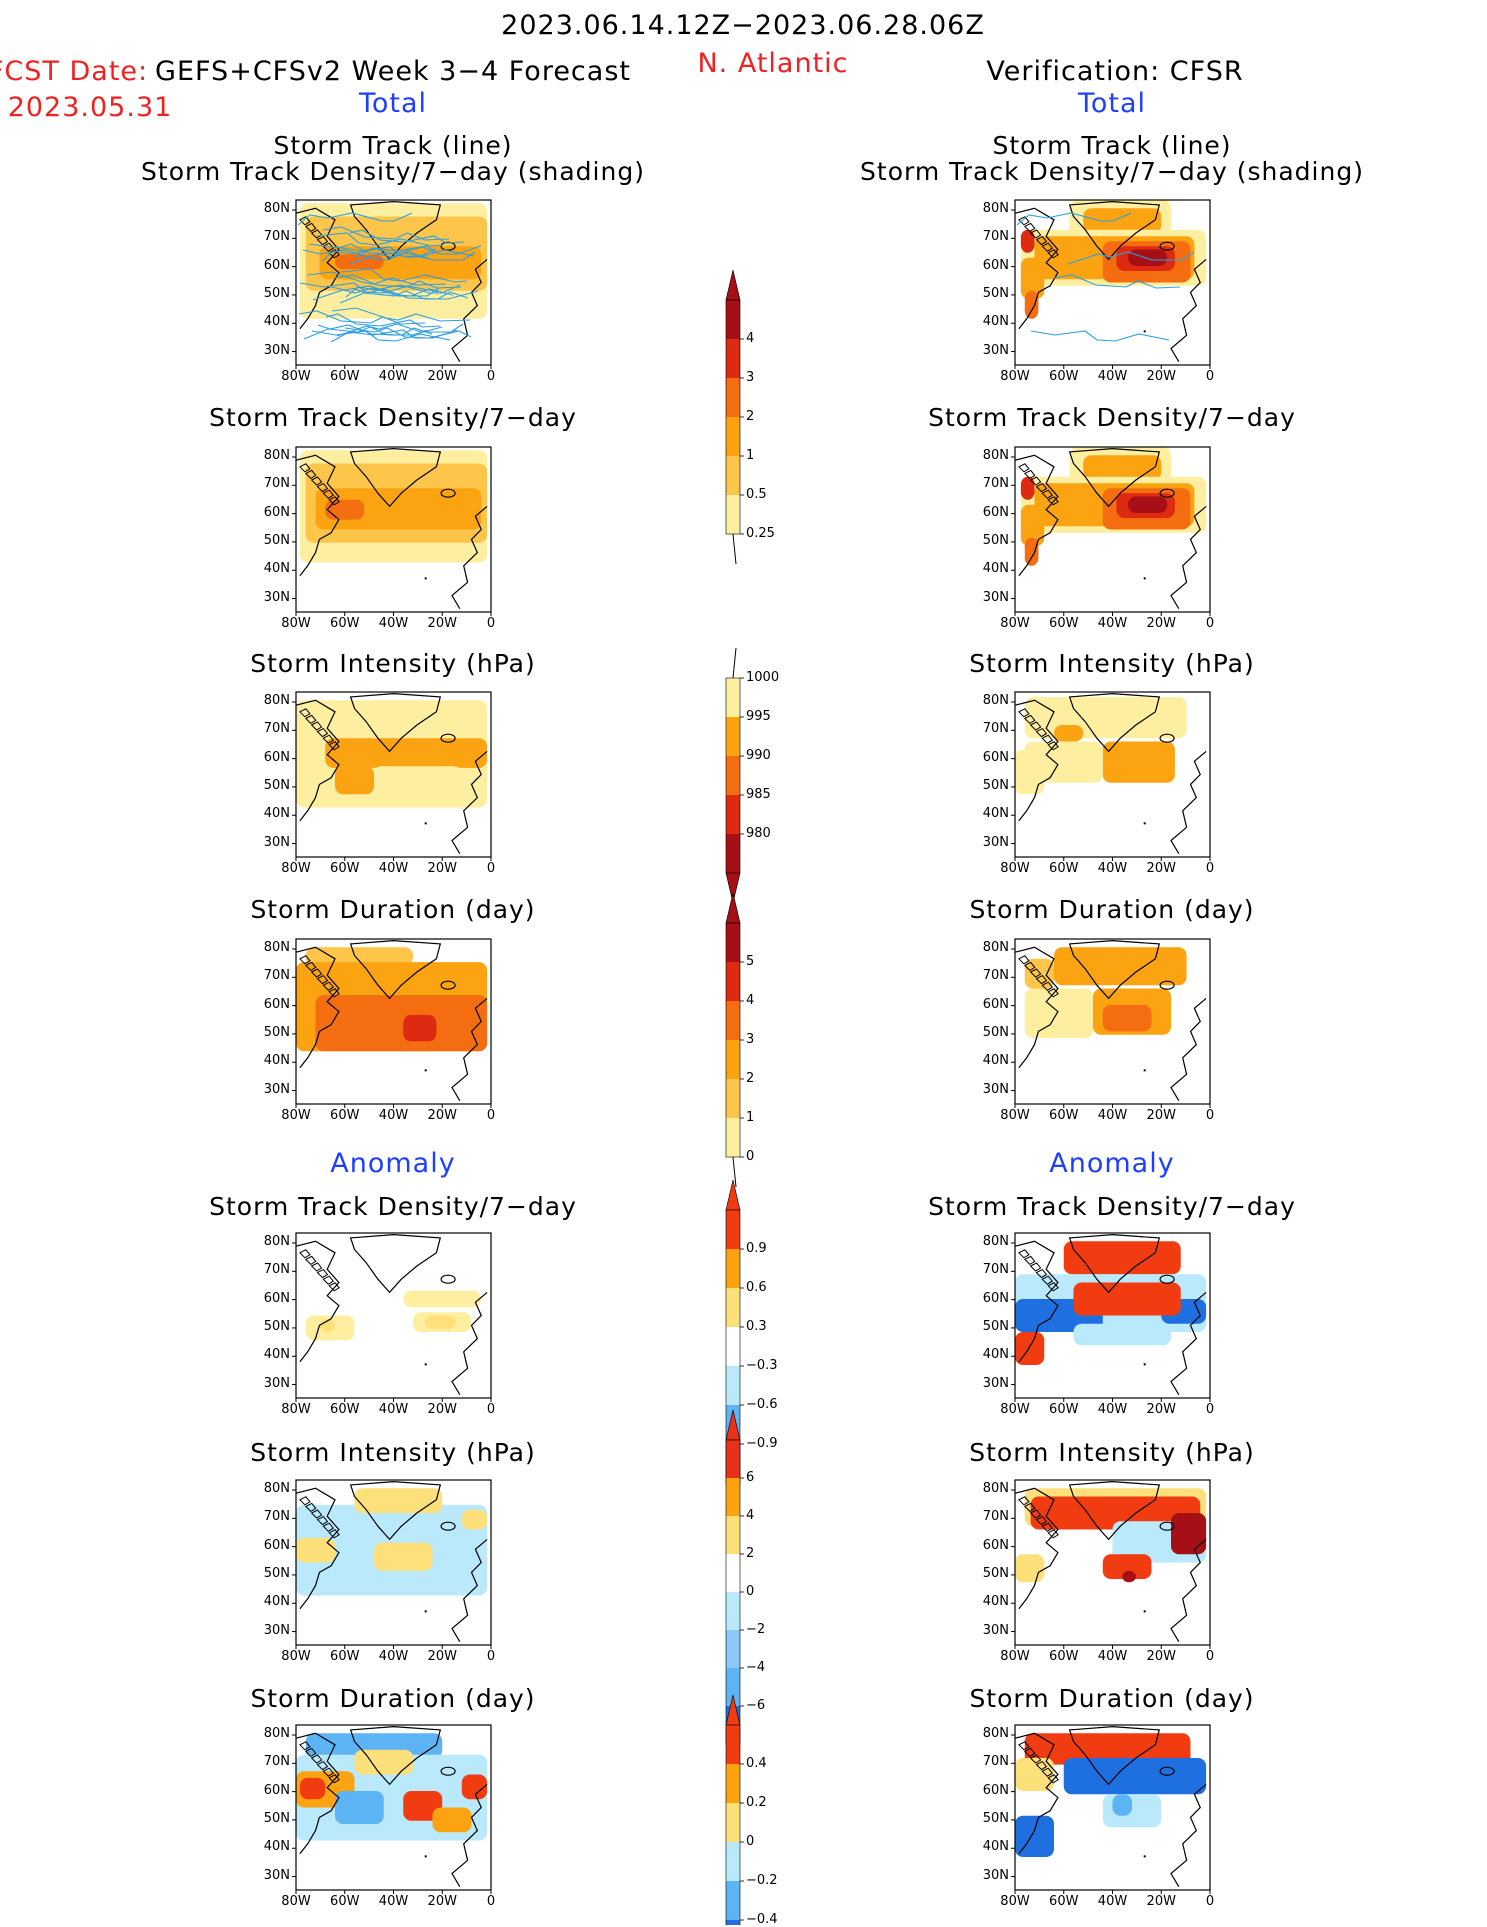  I want to click on colorbar-label: 0.9, so click(756, 1248).